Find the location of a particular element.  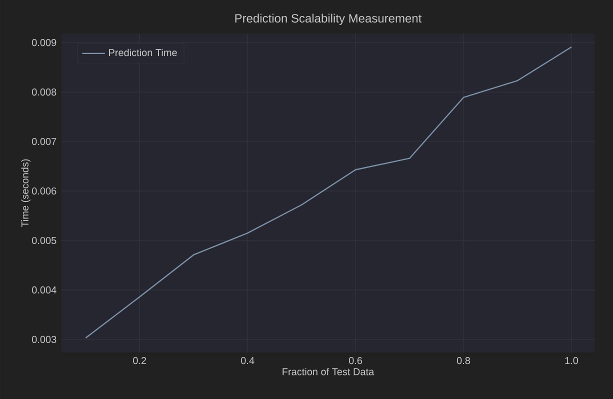

y-axis-title: Time (seconds) is located at coordinates (25, 193).